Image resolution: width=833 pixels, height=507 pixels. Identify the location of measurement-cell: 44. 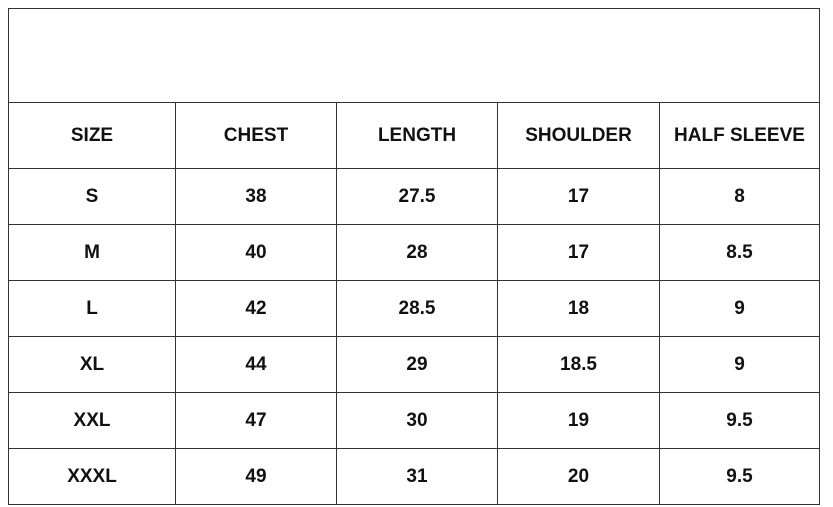
(256, 364).